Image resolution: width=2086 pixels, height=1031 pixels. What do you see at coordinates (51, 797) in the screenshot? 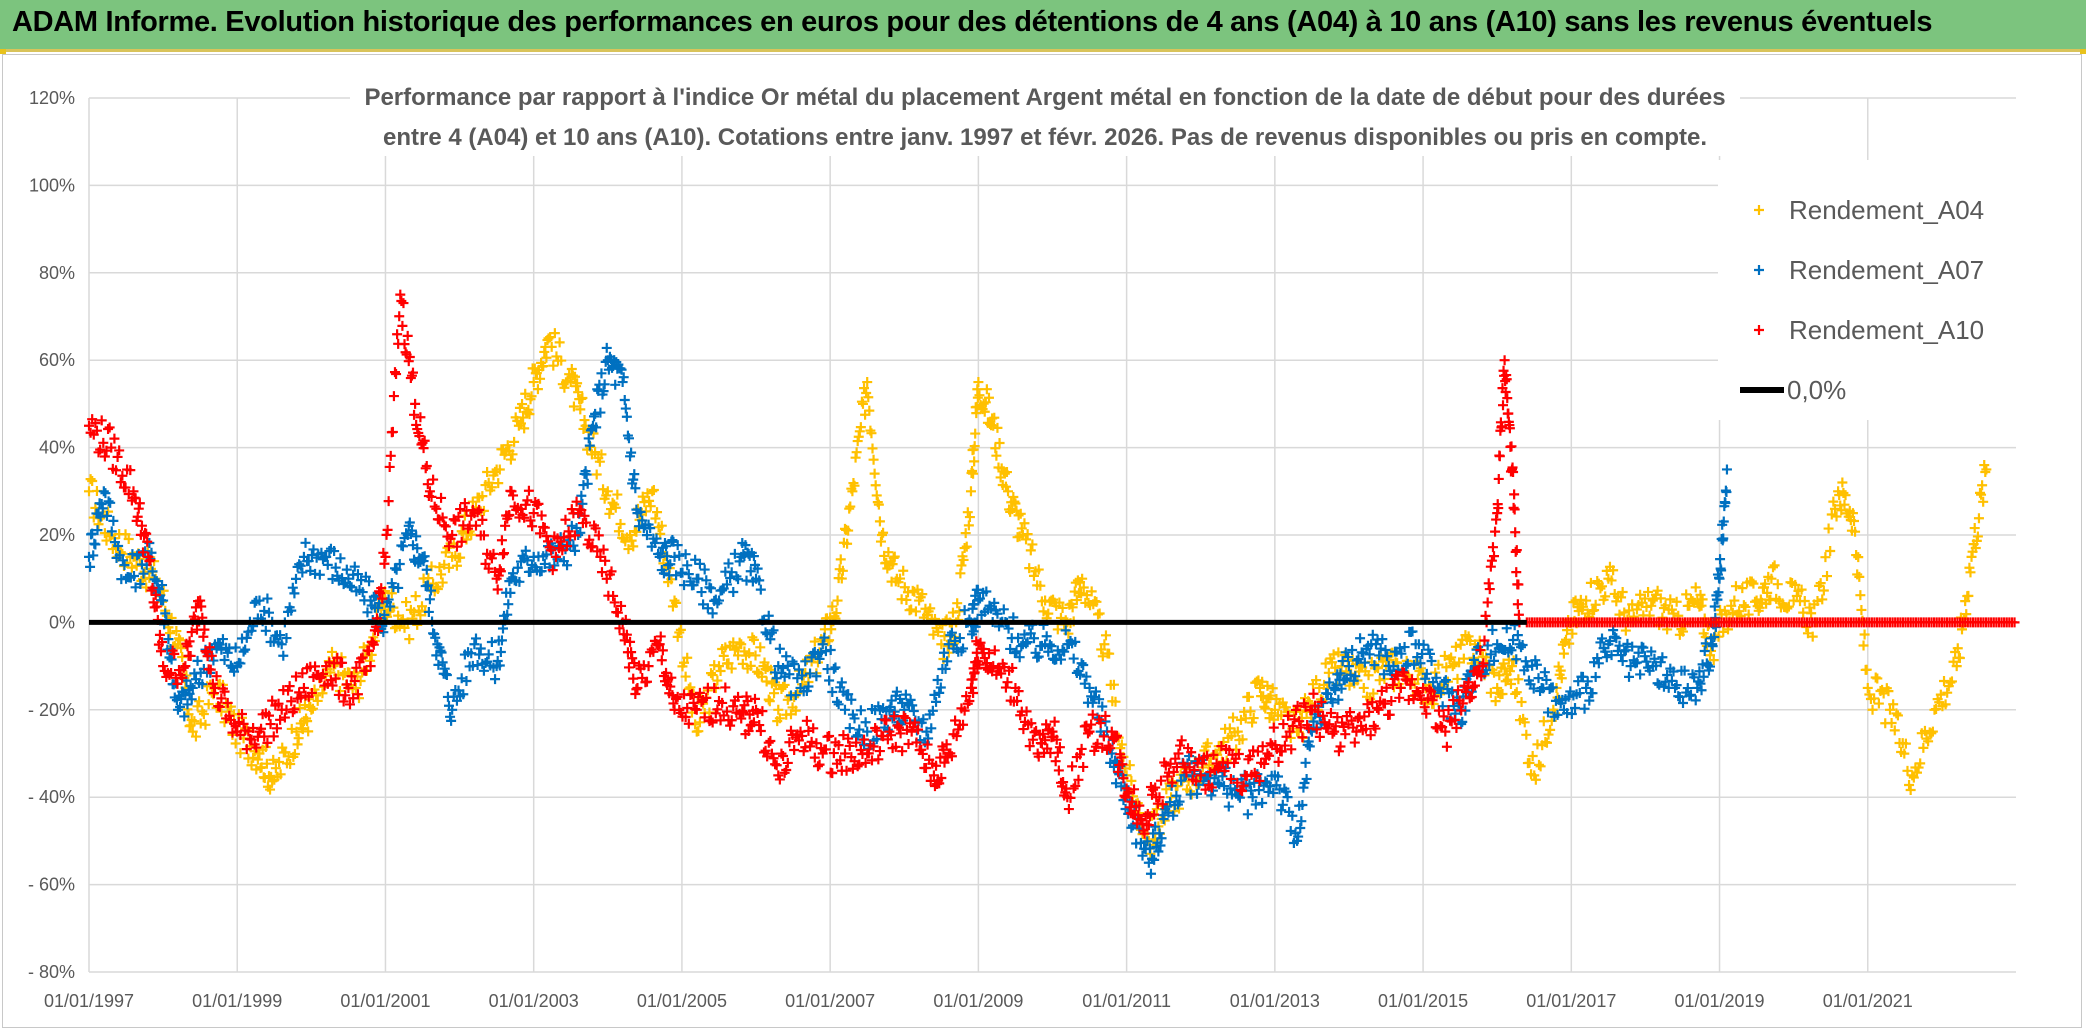
I see `y-tick-label: - 40%` at bounding box center [51, 797].